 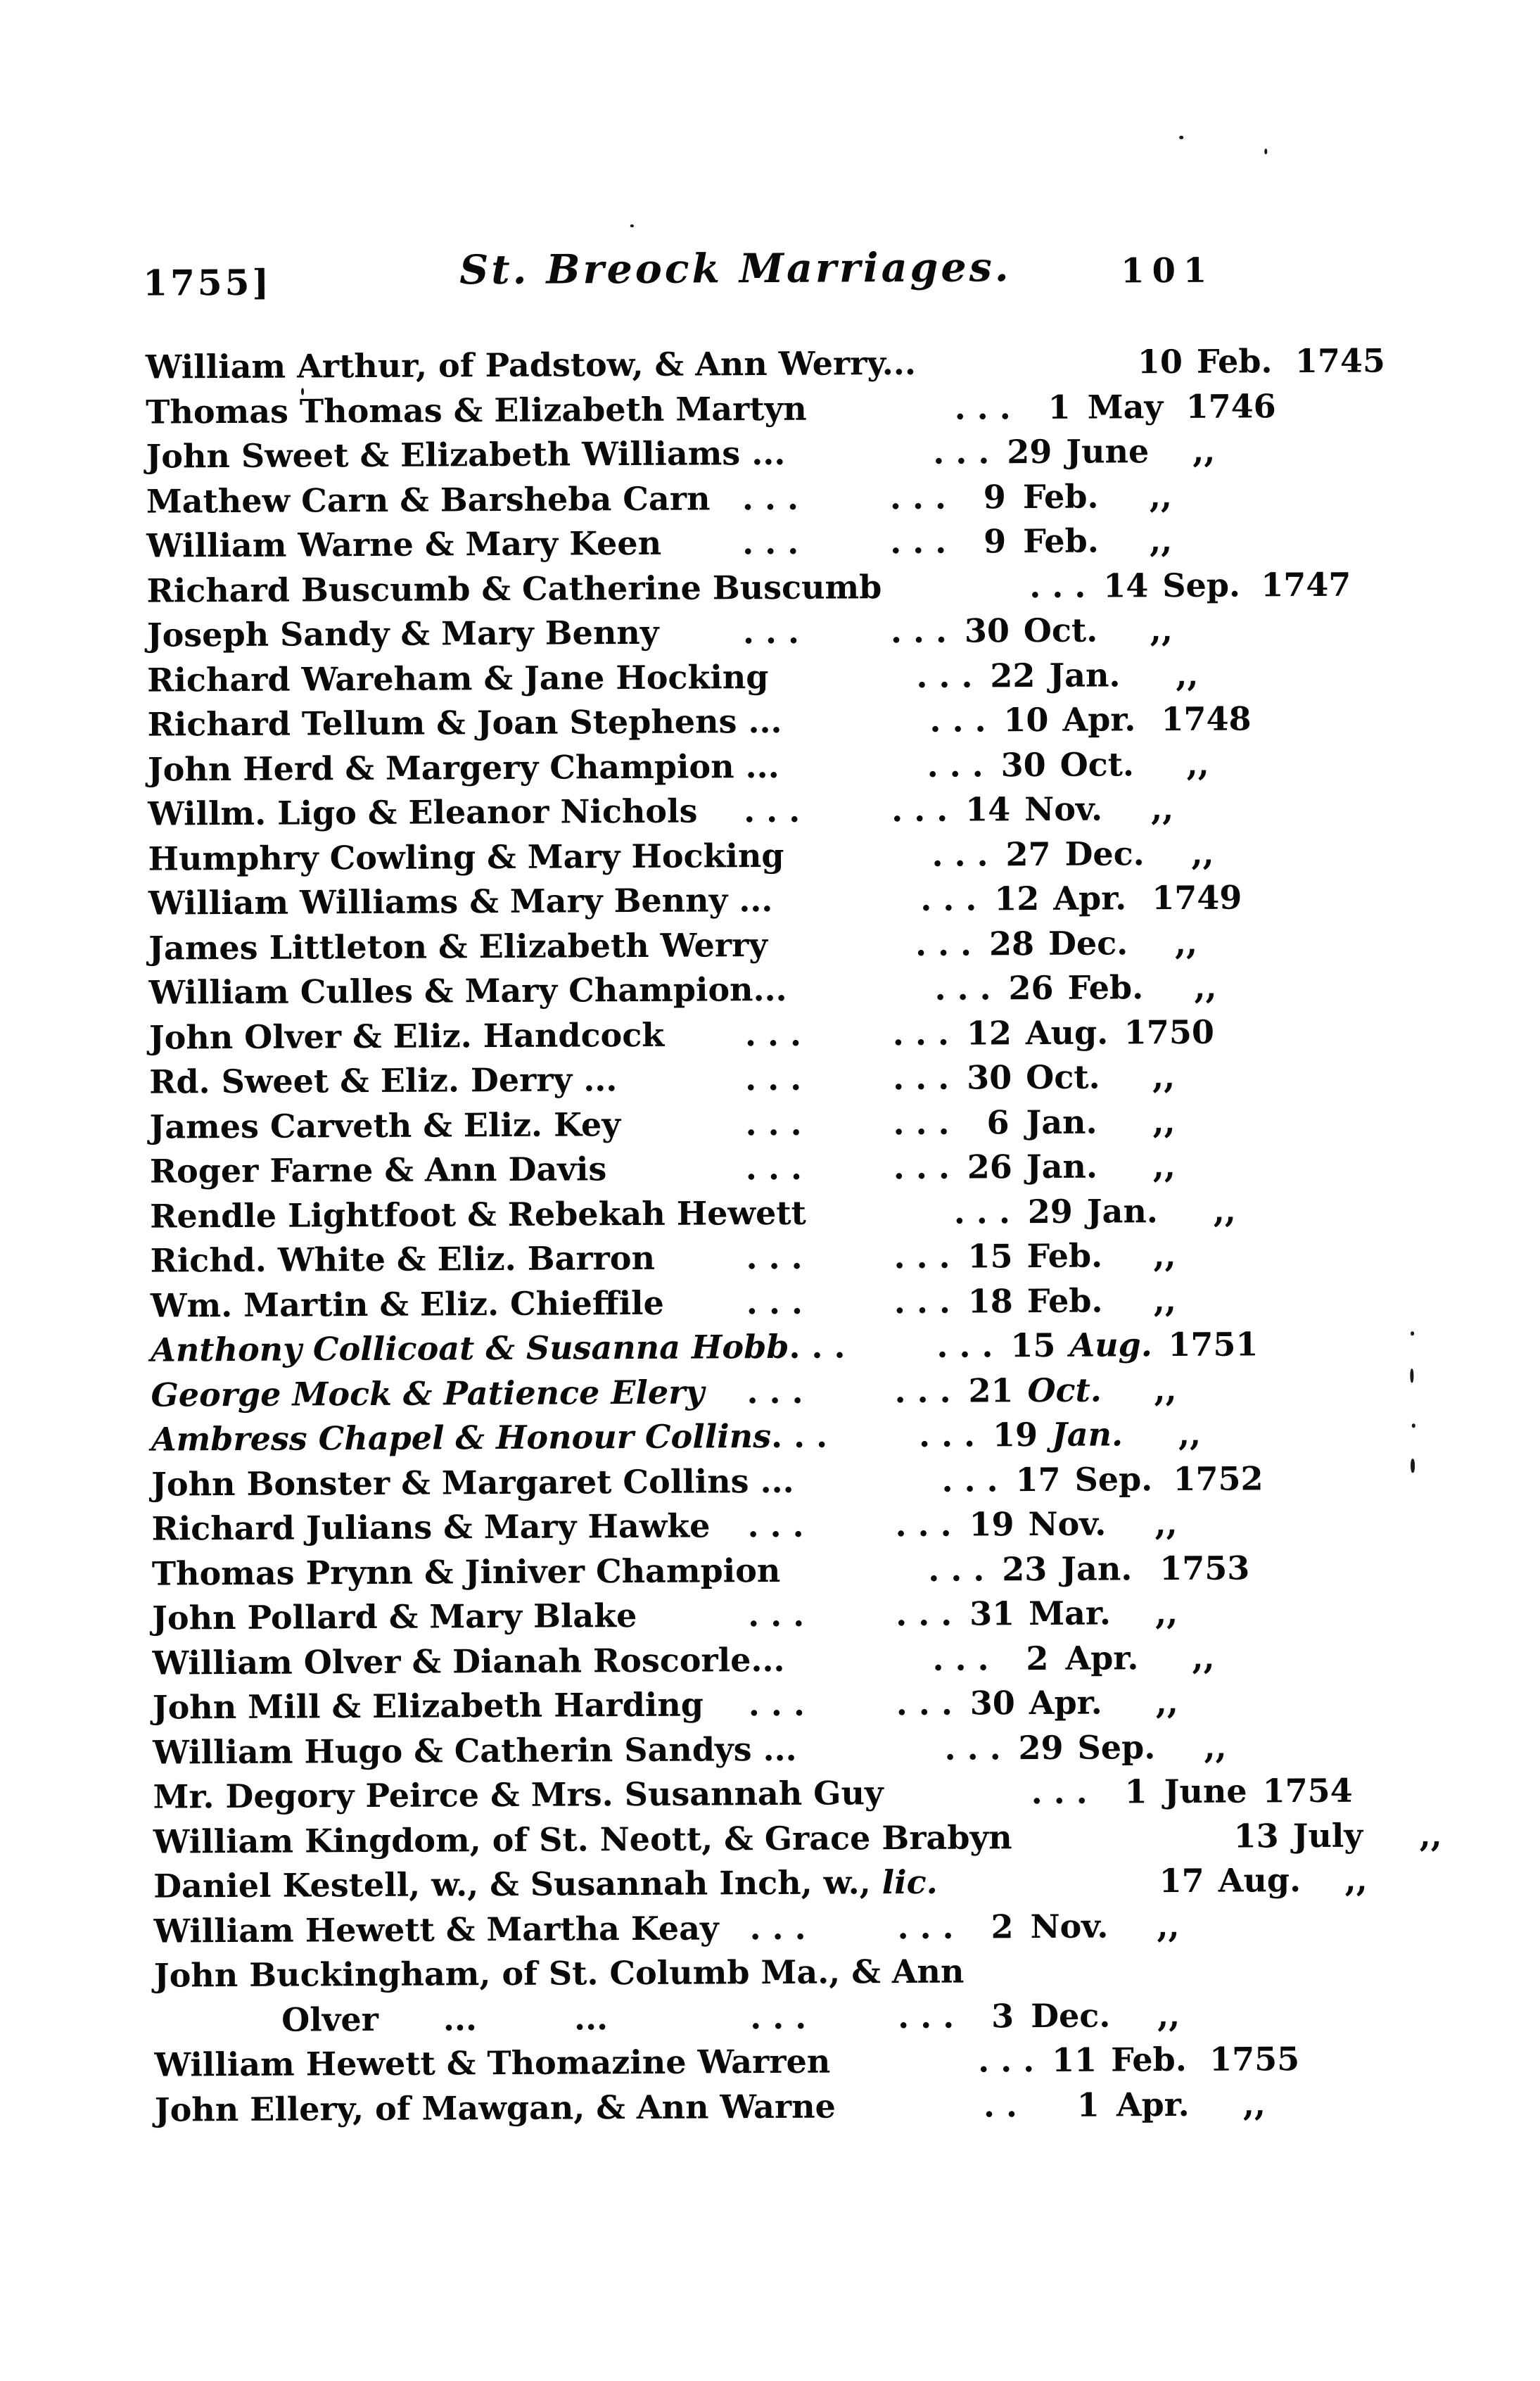 I want to click on record-name-text: James Littleton & Elizabeth Werry, so click(x=458, y=947).